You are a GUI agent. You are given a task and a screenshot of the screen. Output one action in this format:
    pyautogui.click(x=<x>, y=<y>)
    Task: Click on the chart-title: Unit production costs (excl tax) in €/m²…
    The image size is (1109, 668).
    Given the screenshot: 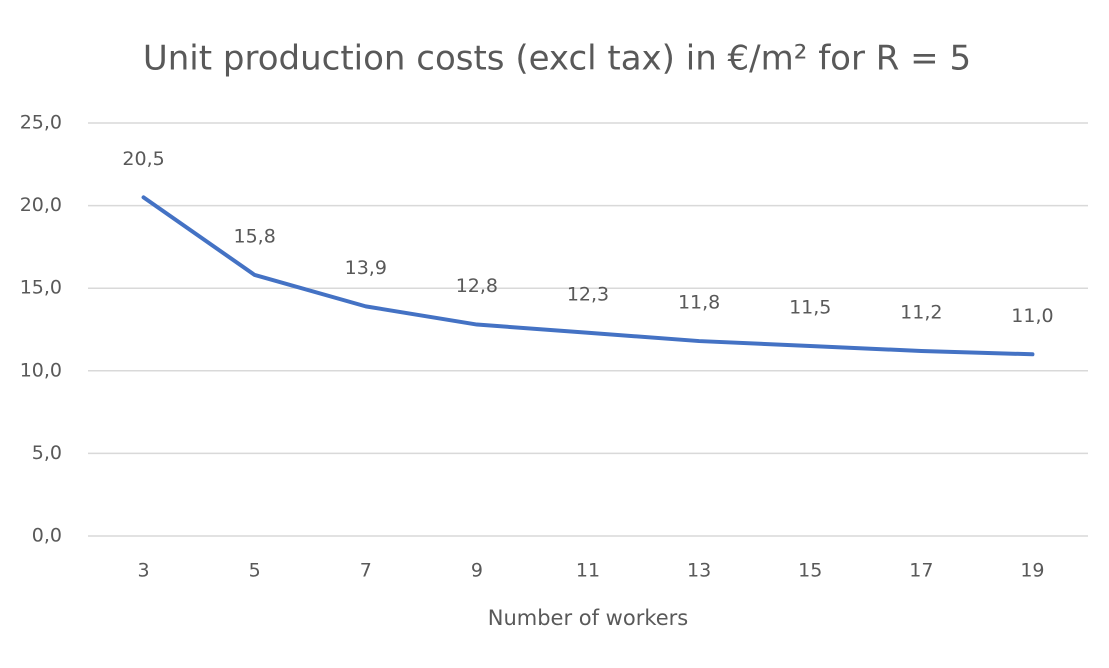 What is the action you would take?
    pyautogui.click(x=557, y=59)
    